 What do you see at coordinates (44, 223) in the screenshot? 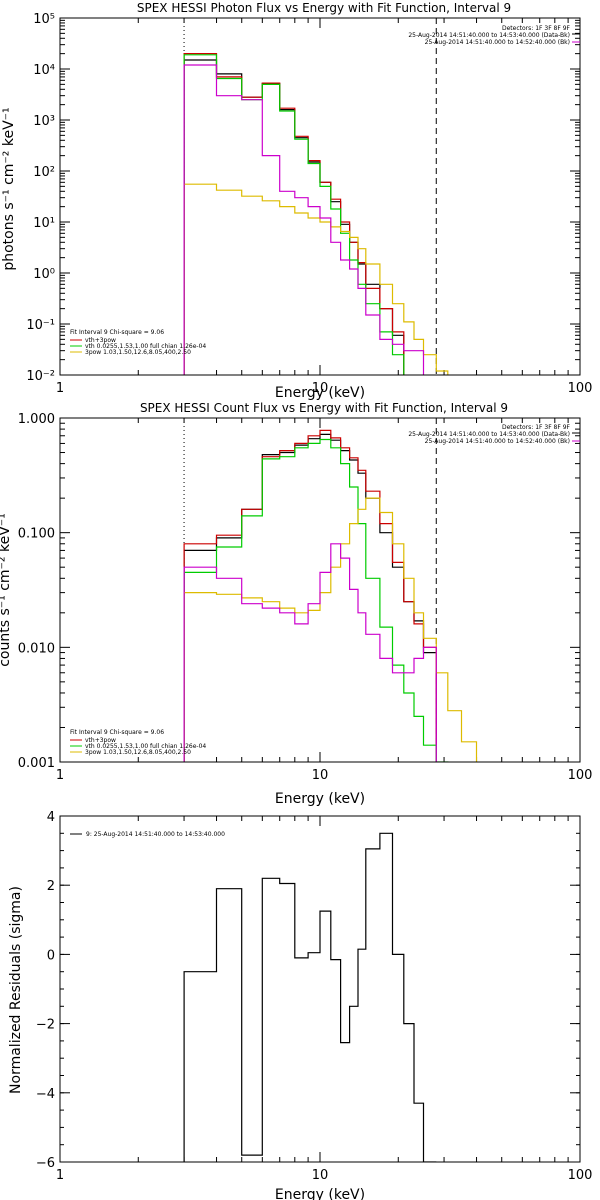
I see `y-tick-label: 10¹` at bounding box center [44, 223].